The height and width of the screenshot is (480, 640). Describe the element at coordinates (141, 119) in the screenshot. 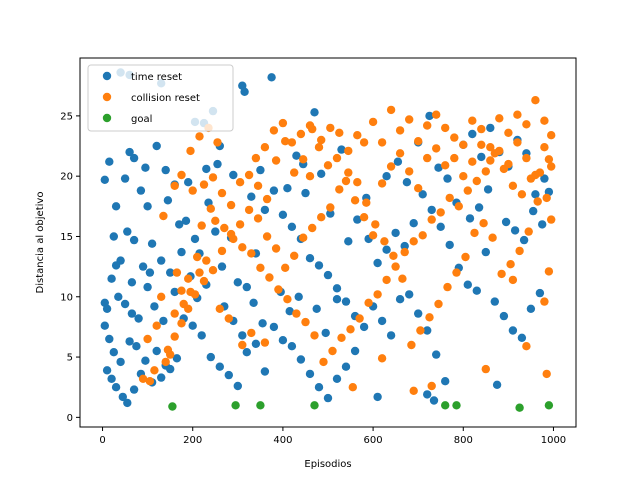

I see `legend-label: goal` at that location.